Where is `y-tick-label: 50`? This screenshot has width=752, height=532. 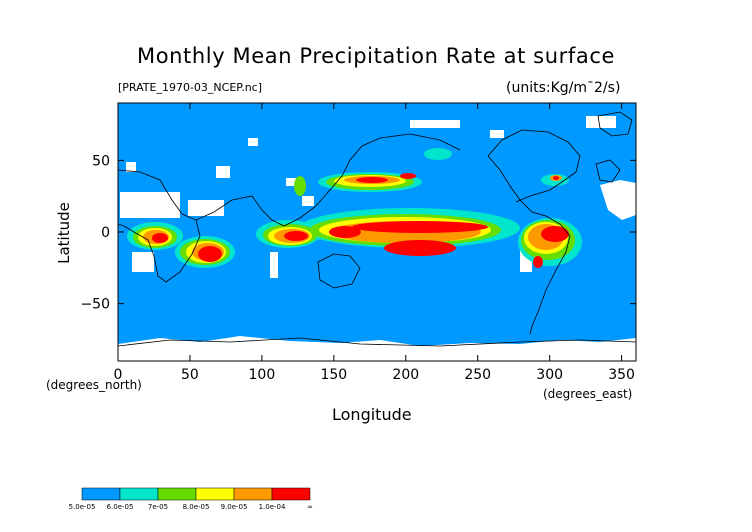 y-tick-label: 50 is located at coordinates (101, 161).